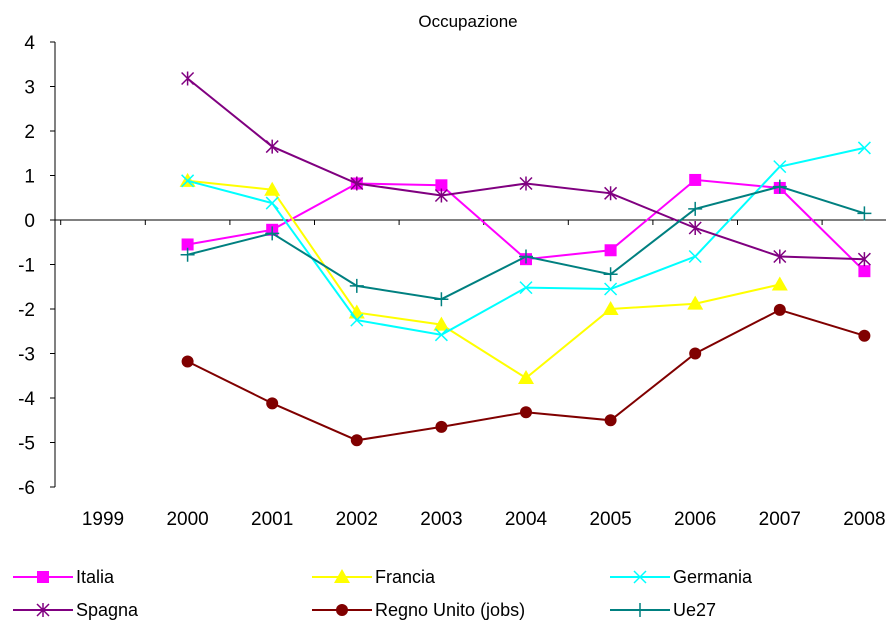 Image resolution: width=886 pixels, height=623 pixels. Describe the element at coordinates (357, 519) in the screenshot. I see `x-tick-label: 2002` at that location.